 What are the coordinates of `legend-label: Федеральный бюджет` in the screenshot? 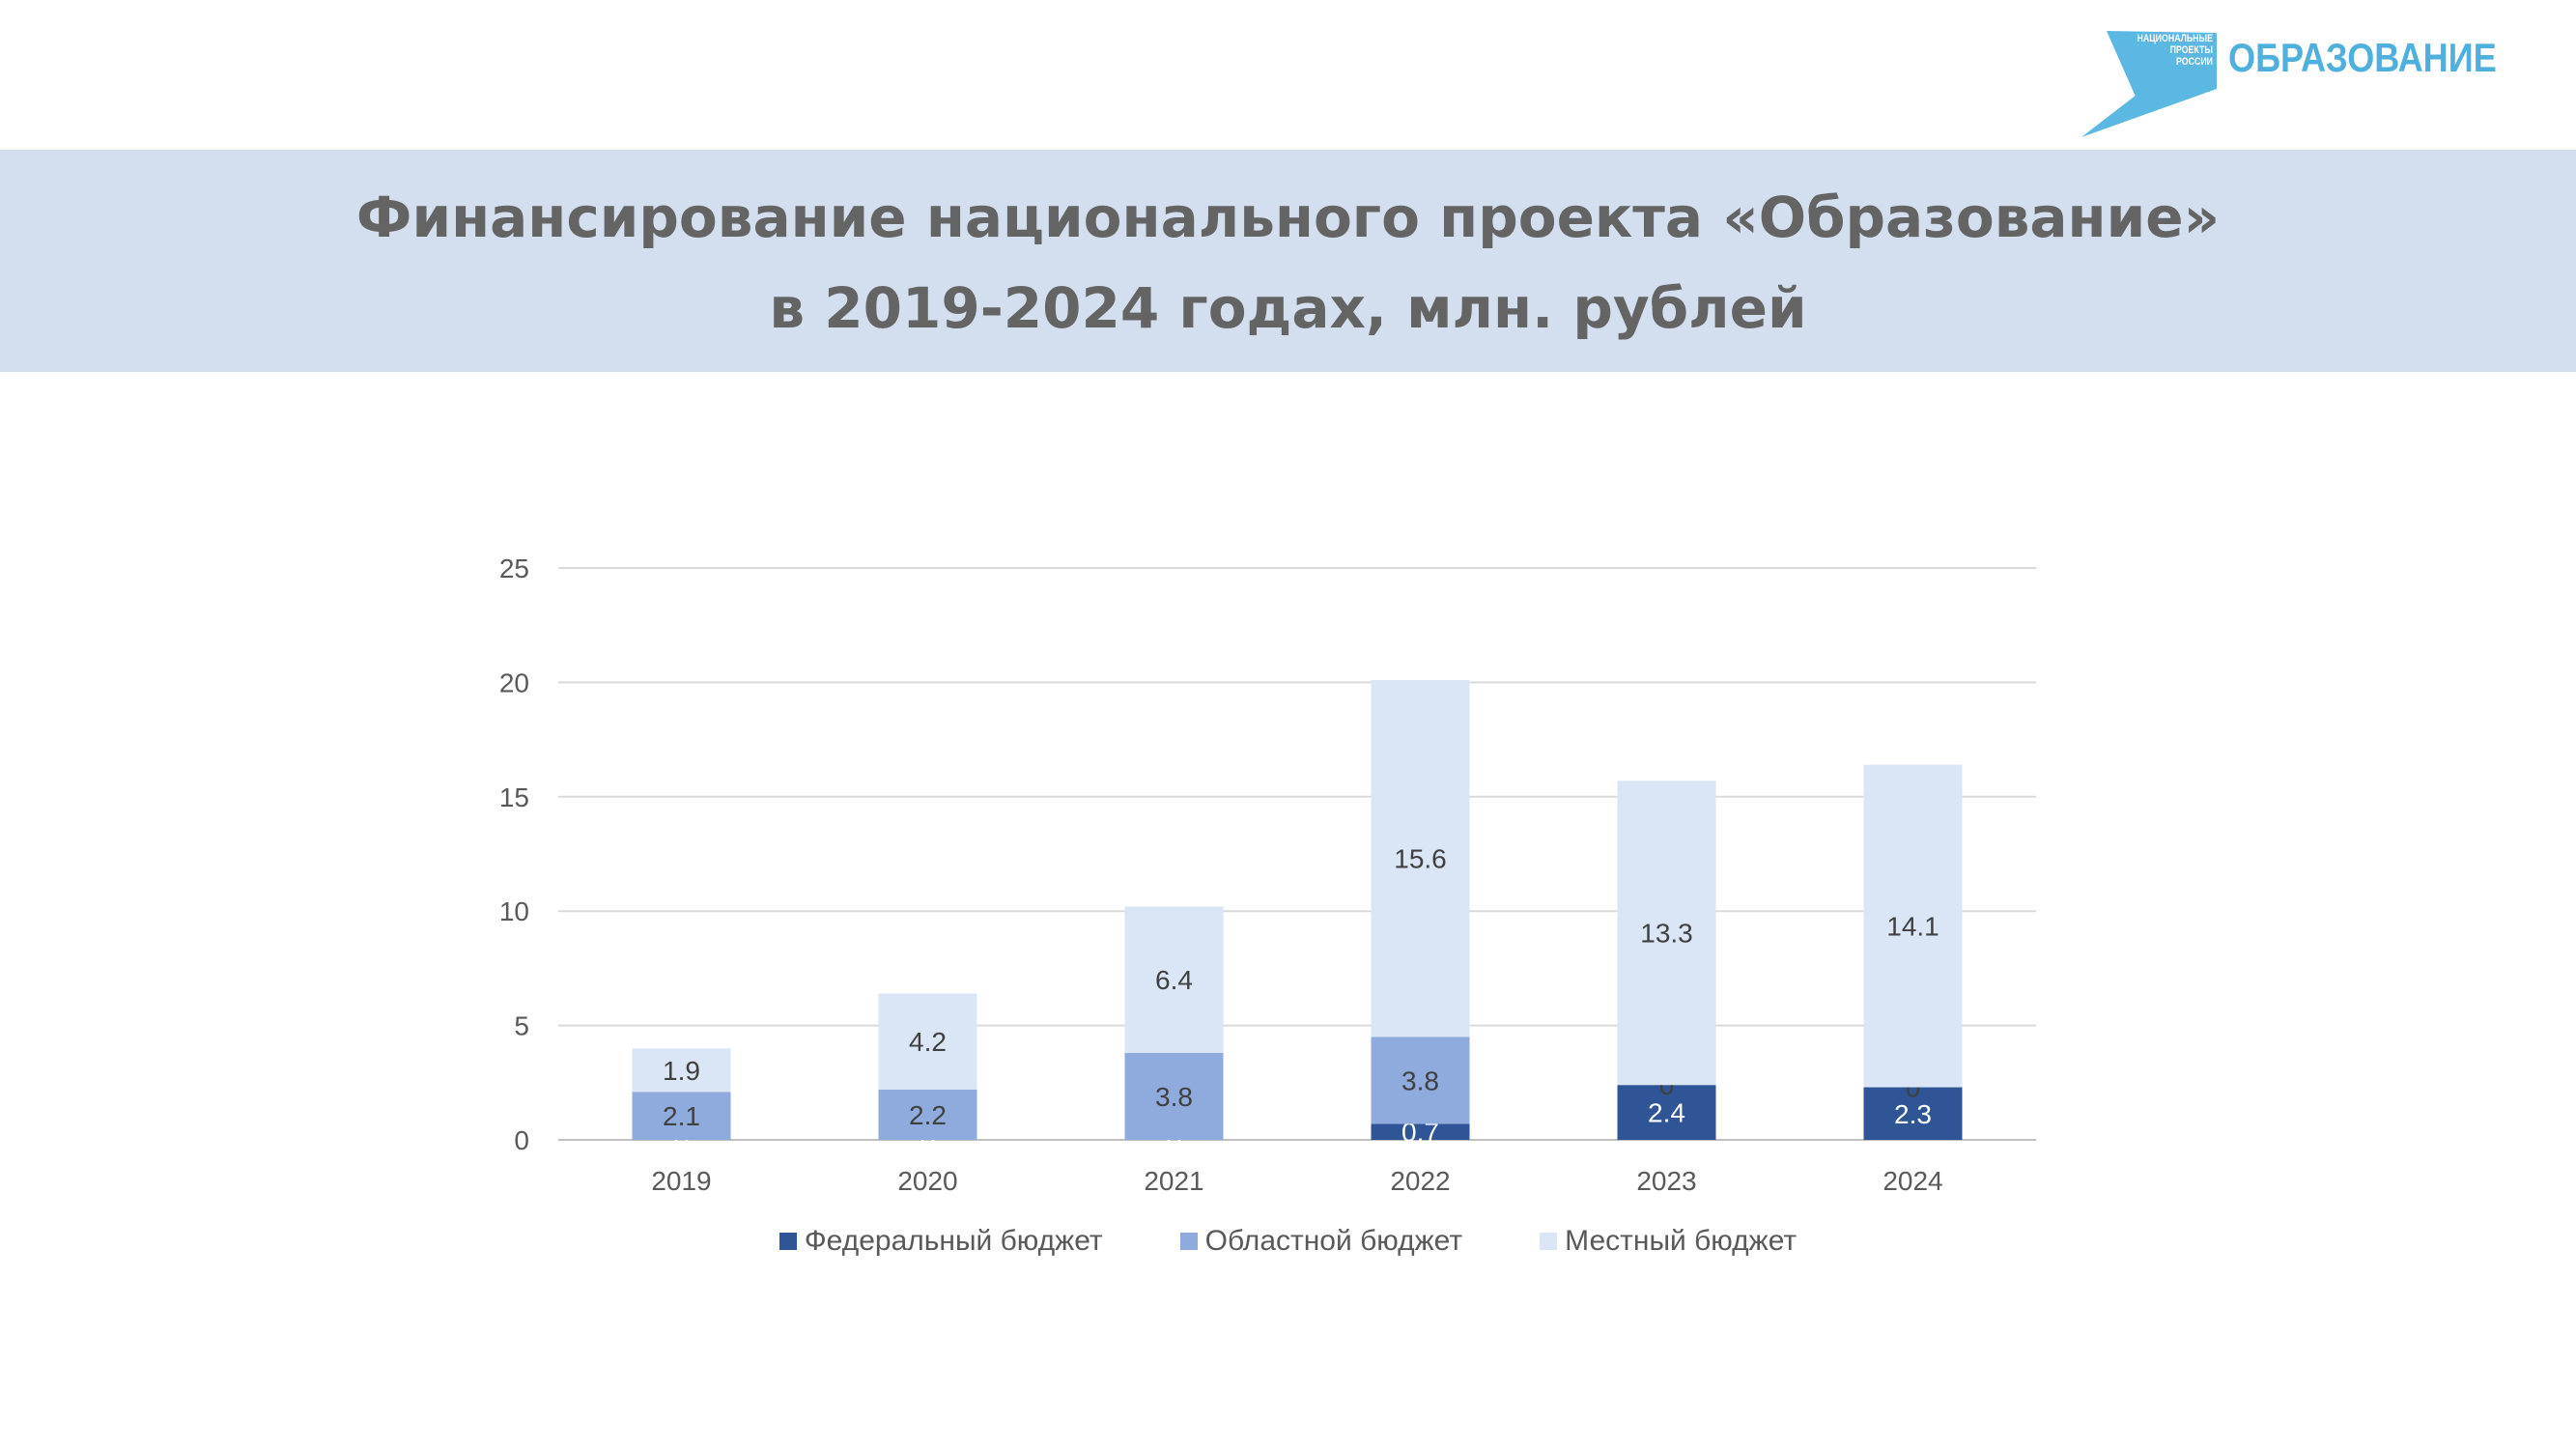 It's located at (953, 1241).